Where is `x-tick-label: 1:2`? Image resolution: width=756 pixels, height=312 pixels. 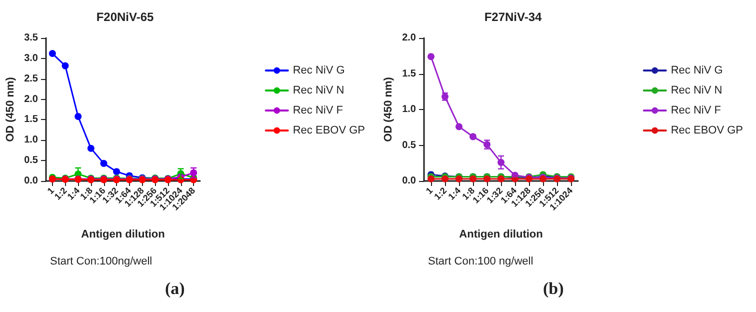
x-tick-label: 1:2 is located at coordinates (440, 193).